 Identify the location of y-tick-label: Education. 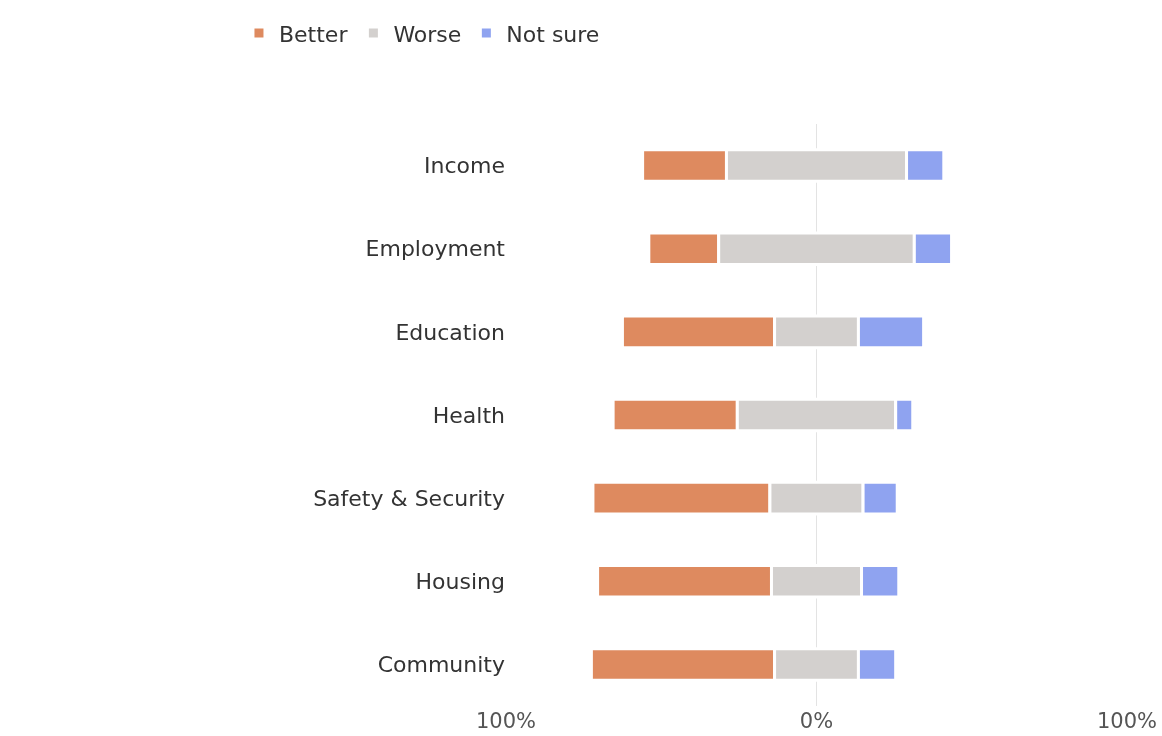
(450, 332).